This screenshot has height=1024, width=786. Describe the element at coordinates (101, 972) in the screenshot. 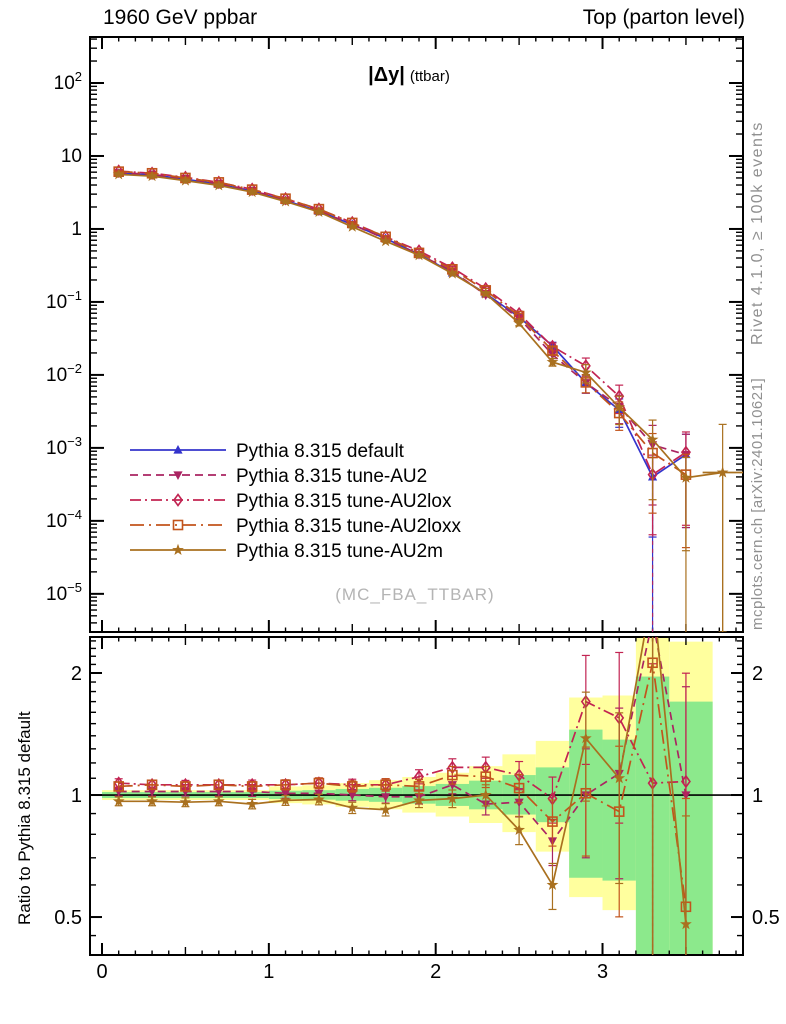

I see `svg-text: 0` at that location.